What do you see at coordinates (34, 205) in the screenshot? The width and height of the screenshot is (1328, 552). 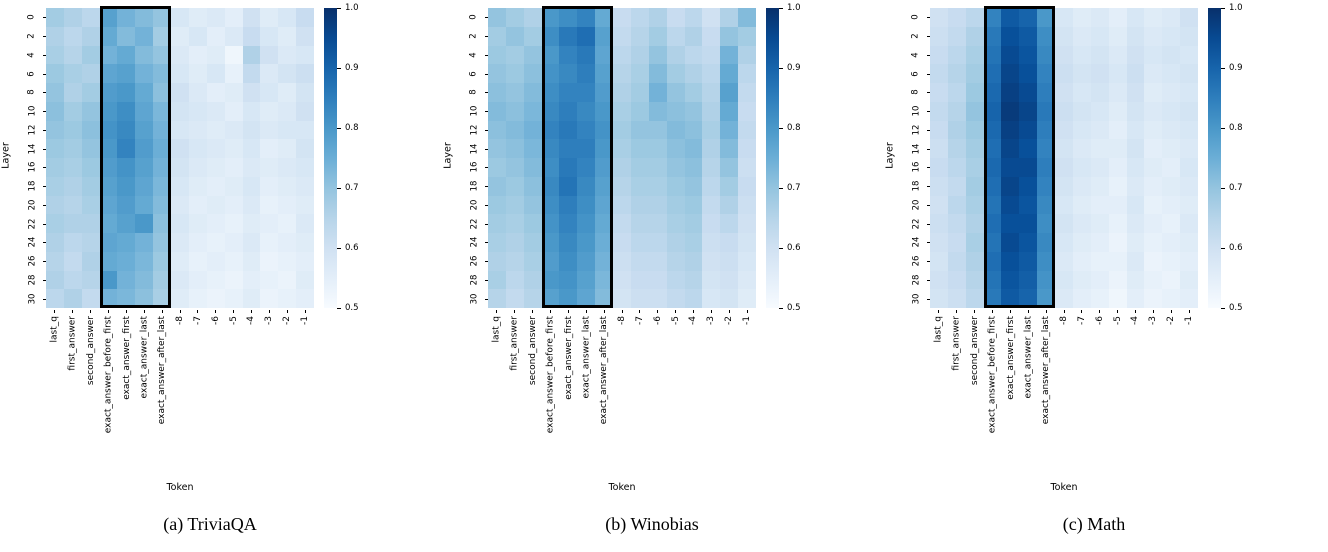 I see `y-tick-label: 20` at bounding box center [34, 205].